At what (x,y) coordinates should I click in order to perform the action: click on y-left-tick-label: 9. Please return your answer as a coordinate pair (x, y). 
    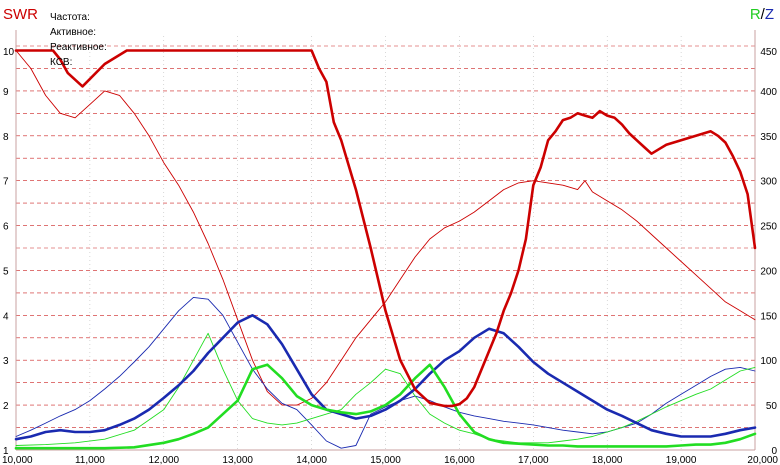
    Looking at the image, I should click on (6, 92).